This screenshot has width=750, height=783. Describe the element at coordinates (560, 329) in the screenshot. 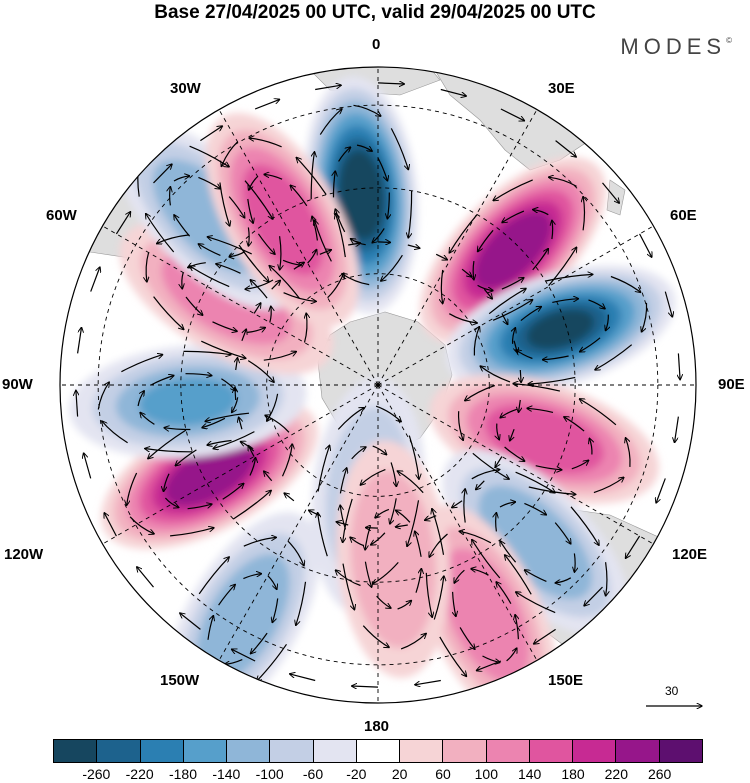

I see `negative-anomaly` at that location.